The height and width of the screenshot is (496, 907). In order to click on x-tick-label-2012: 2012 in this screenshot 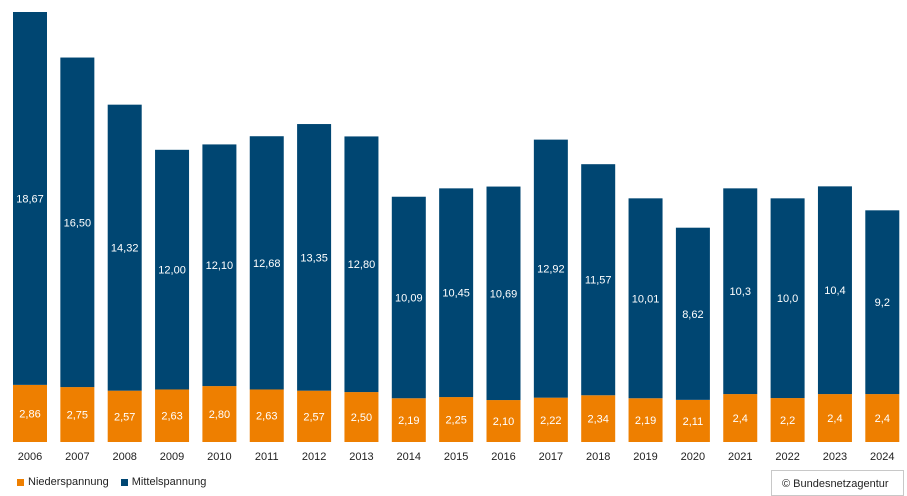, I will do `click(314, 457)`.